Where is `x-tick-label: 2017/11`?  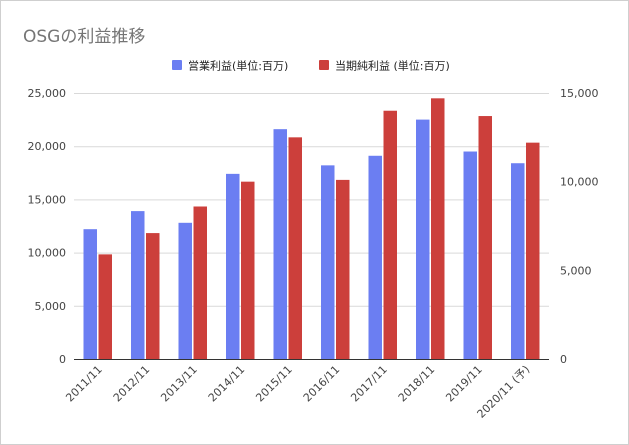 x-tick-label: 2017/11 is located at coordinates (369, 384).